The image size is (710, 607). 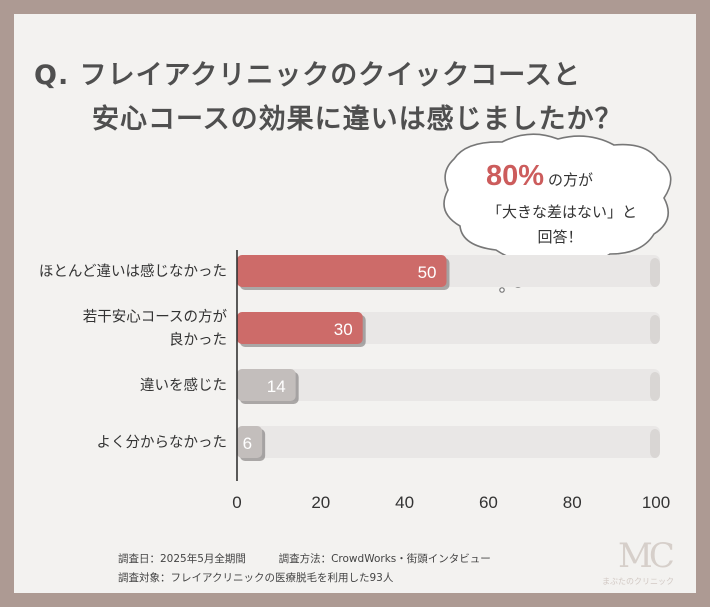 What do you see at coordinates (357, 119) in the screenshot?
I see `question-line-2: 安心コースの効果に違いは感じましたか？` at bounding box center [357, 119].